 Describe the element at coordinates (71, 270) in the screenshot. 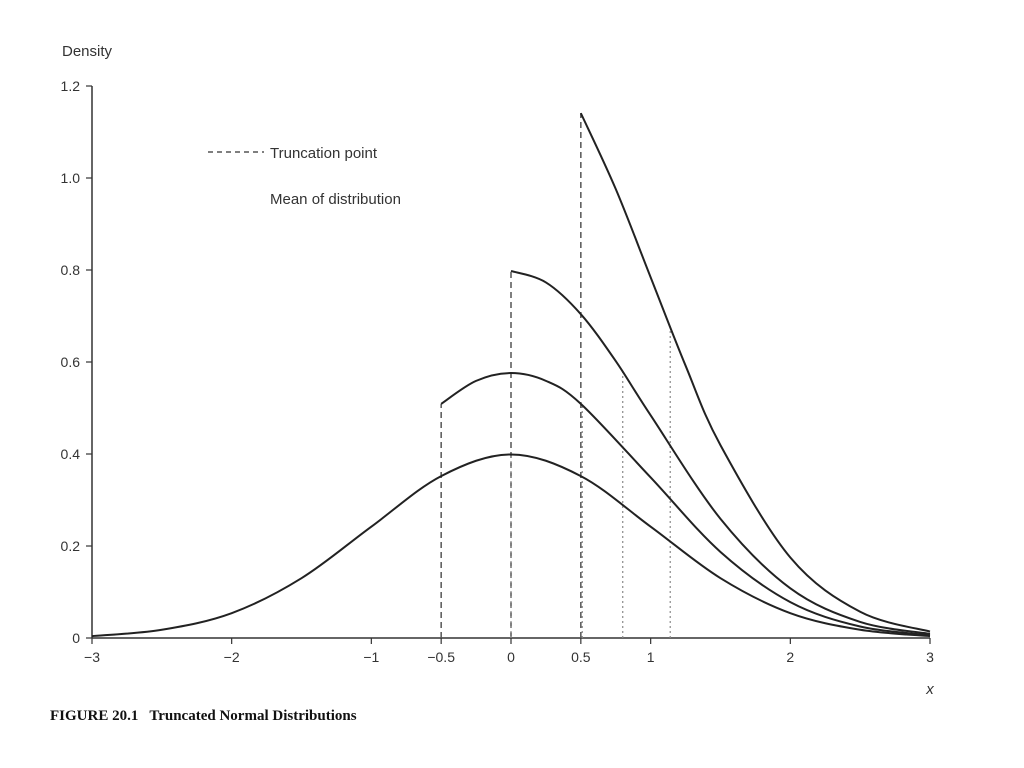

I see `y-tick-label: 0.8` at that location.